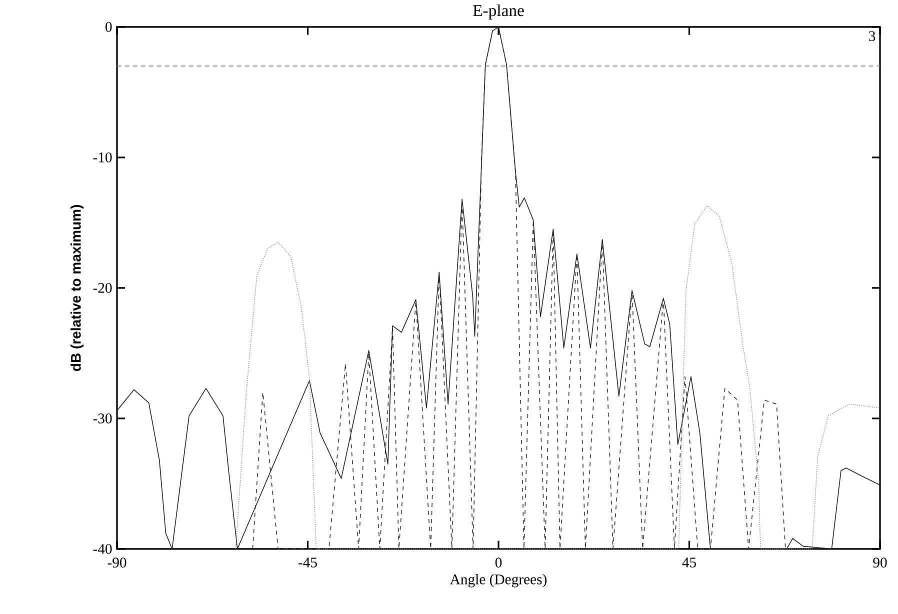  What do you see at coordinates (307, 563) in the screenshot?
I see `x-tick-label: -45` at bounding box center [307, 563].